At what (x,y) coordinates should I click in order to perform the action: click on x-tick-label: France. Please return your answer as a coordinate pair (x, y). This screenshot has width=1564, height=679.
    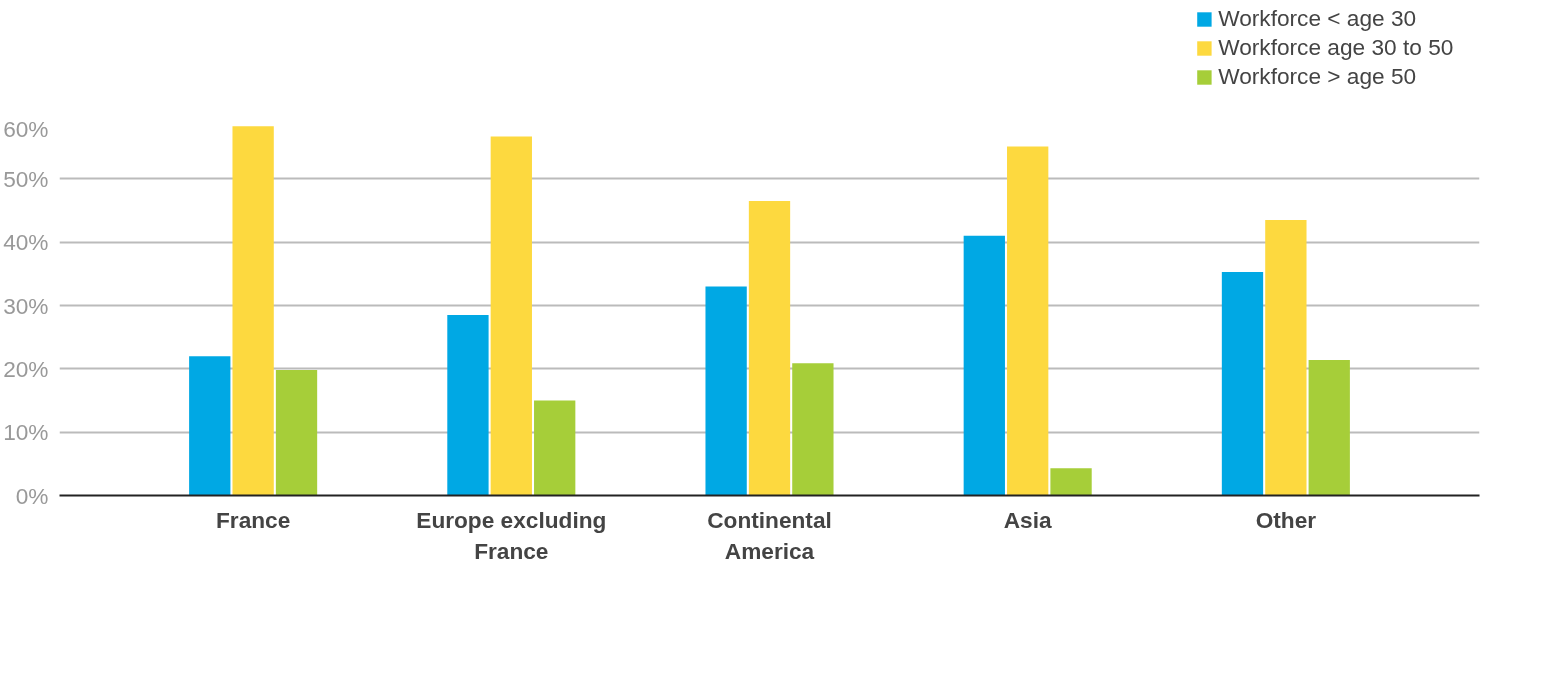
    Looking at the image, I should click on (253, 519).